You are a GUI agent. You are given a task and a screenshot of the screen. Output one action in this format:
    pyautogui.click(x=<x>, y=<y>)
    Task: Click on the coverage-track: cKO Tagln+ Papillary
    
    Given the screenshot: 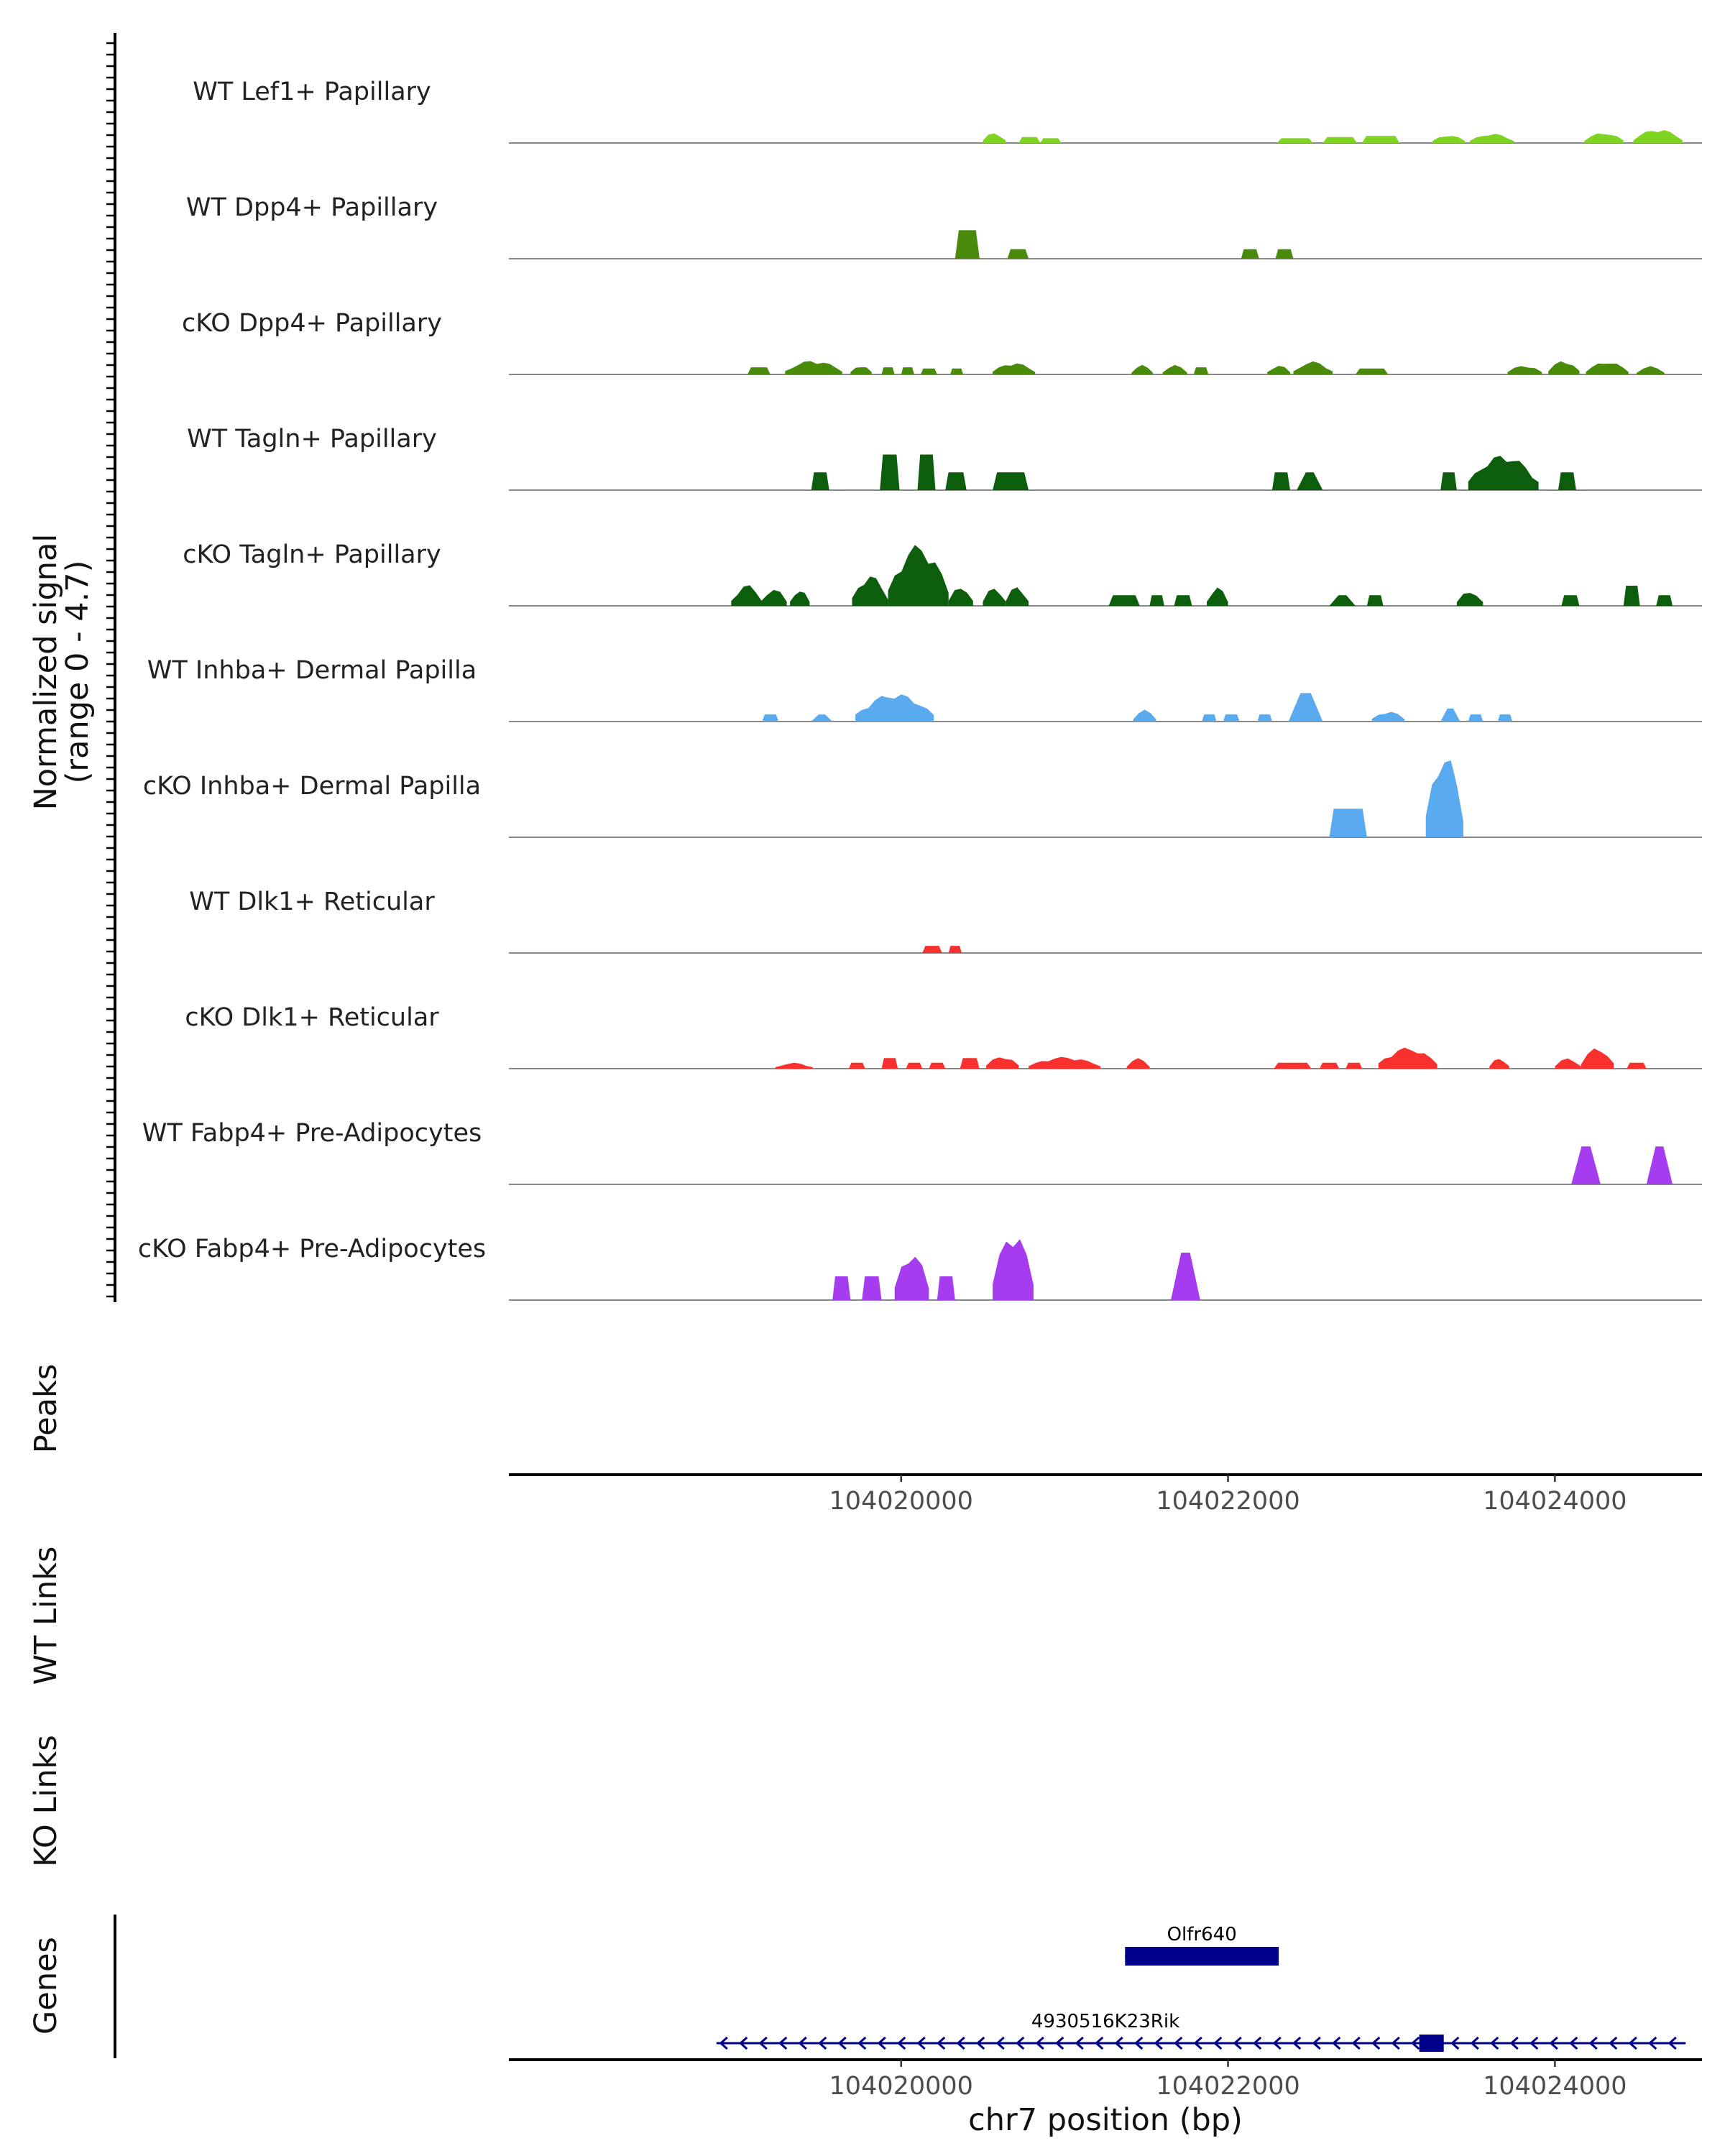 What is the action you would take?
    pyautogui.click(x=942, y=573)
    